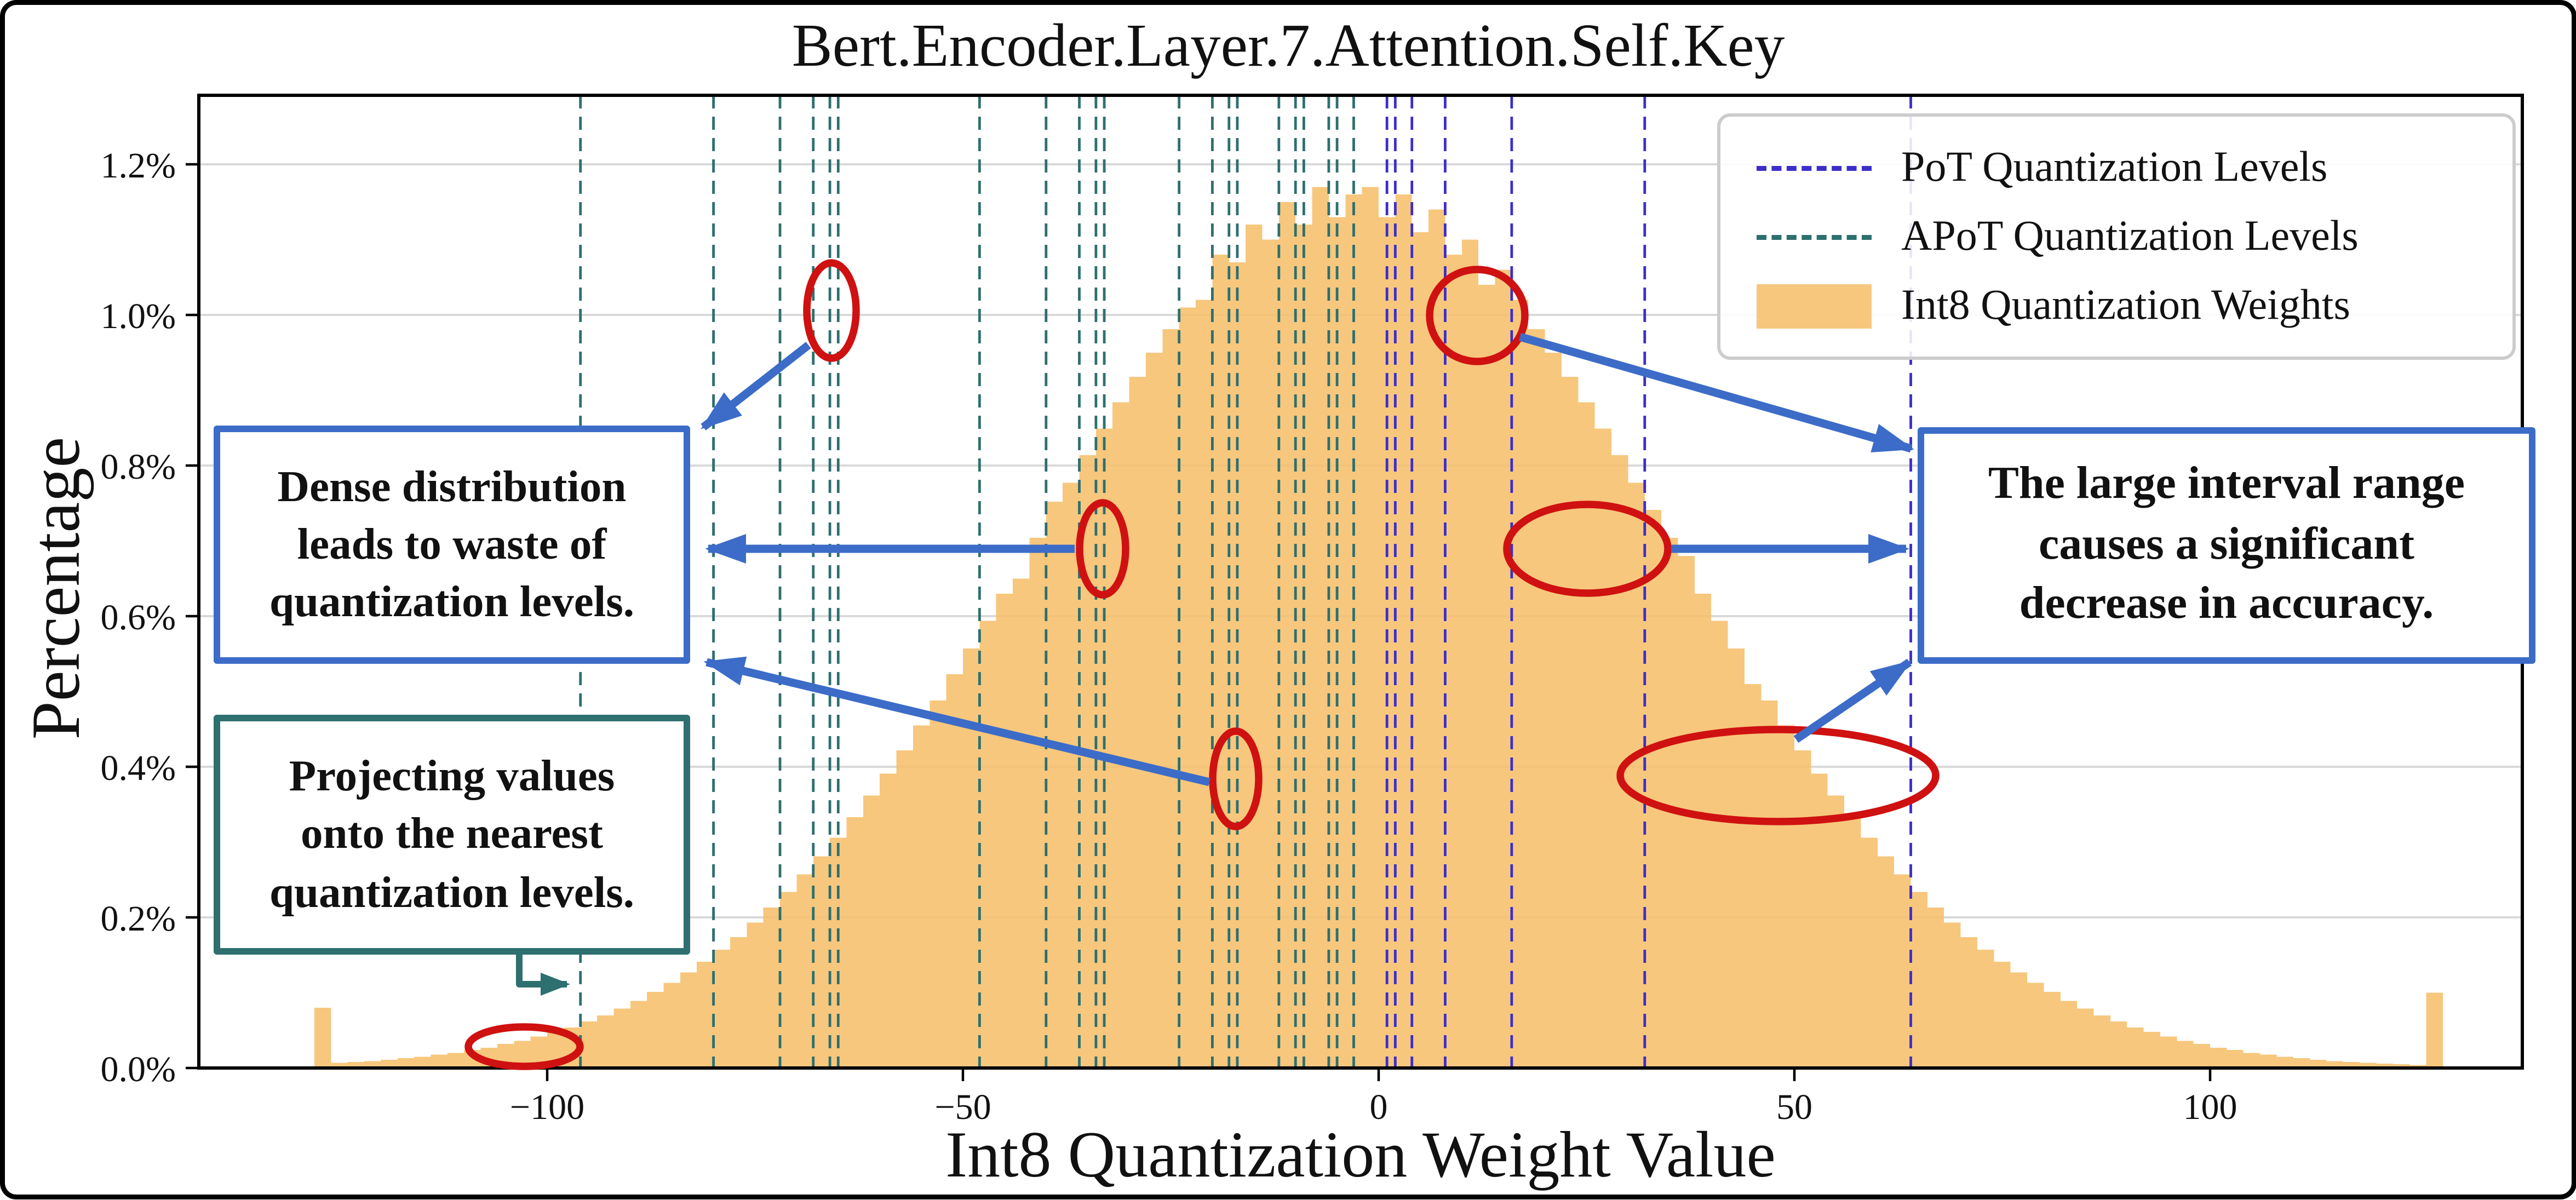 The width and height of the screenshot is (2576, 1200). I want to click on y-tick-label: 0.8%, so click(139, 467).